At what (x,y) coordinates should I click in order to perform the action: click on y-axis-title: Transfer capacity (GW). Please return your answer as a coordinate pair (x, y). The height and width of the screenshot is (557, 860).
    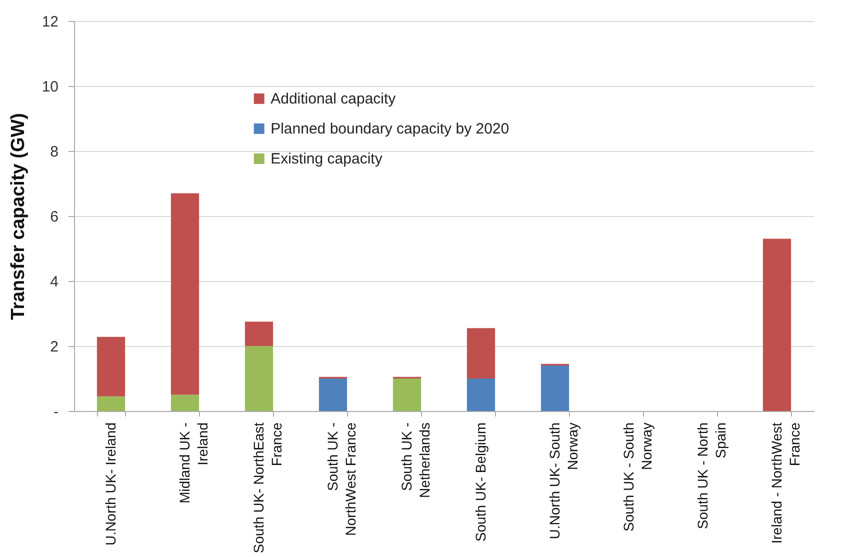
    Looking at the image, I should click on (18, 216).